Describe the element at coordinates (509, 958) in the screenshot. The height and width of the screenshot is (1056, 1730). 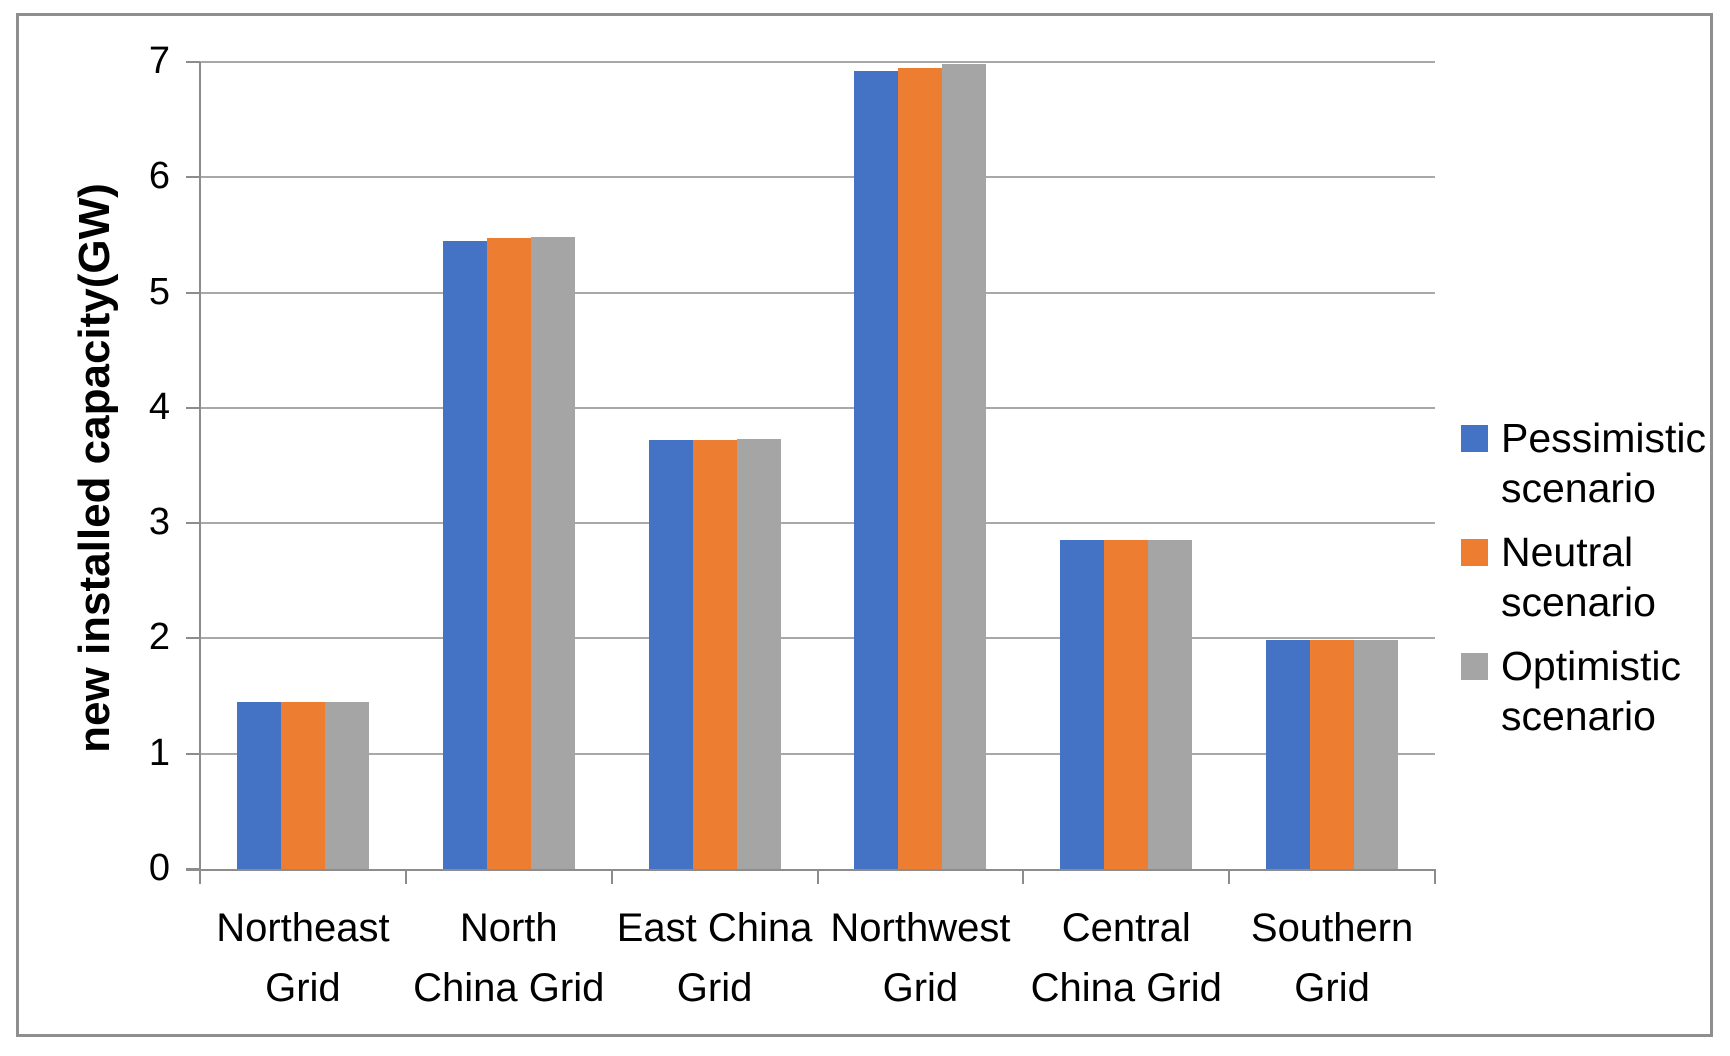
I see `x-category-label: North China Grid` at that location.